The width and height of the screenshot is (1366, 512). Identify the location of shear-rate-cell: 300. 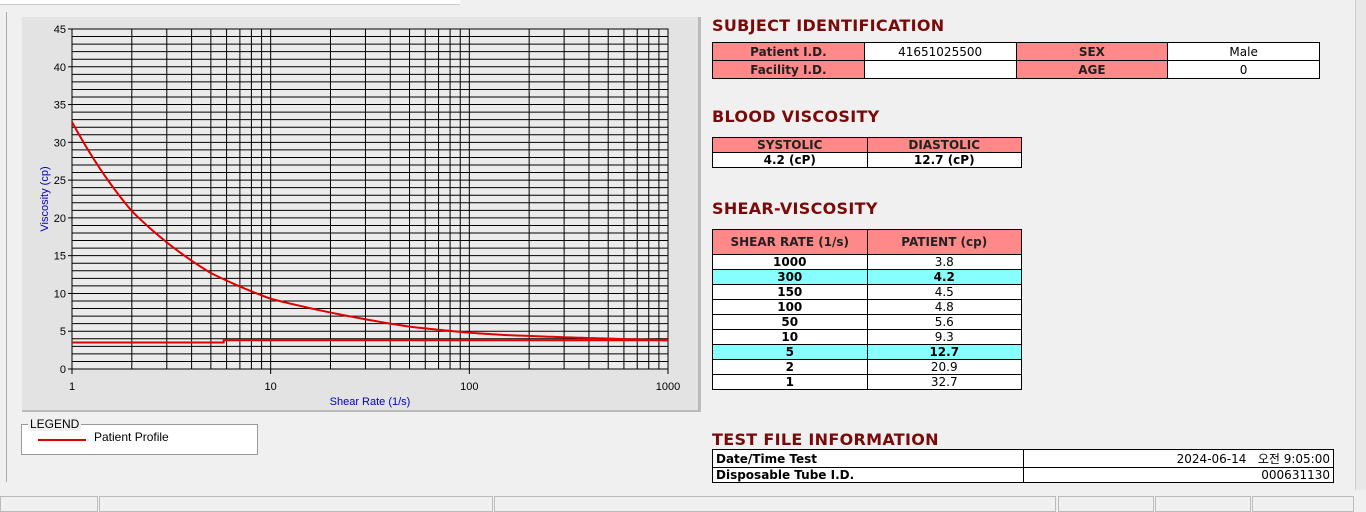
(790, 277).